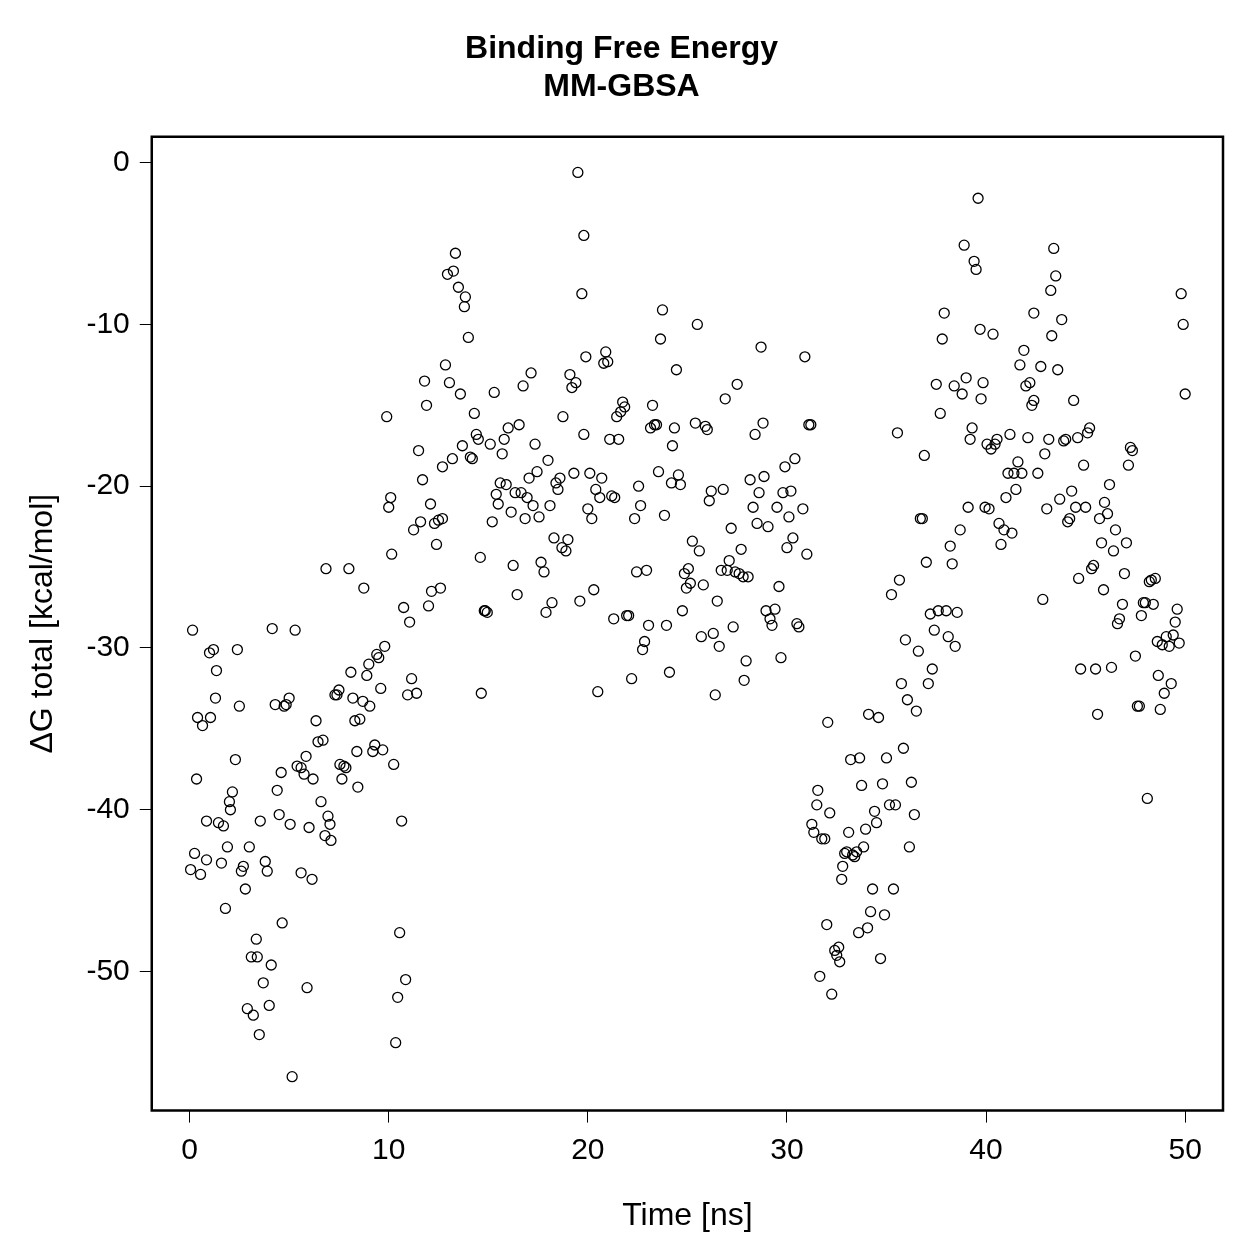 The height and width of the screenshot is (1259, 1259). I want to click on x-tick-label: 50, so click(1185, 1148).